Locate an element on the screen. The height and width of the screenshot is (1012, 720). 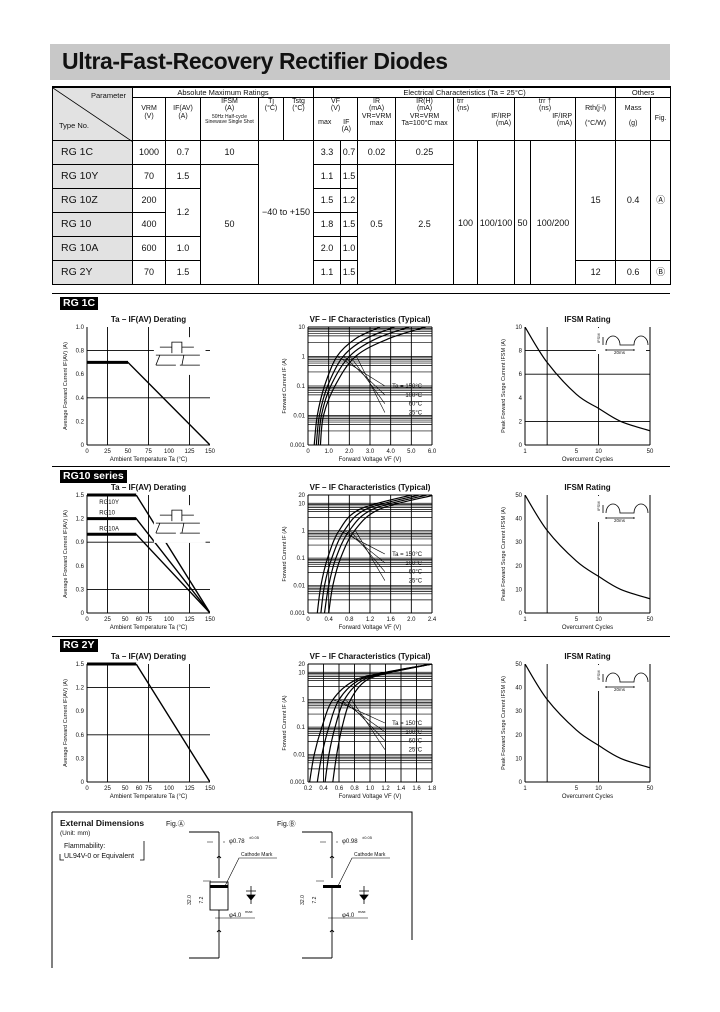
vf-if-cell: 1.5 is located at coordinates (349, 272).